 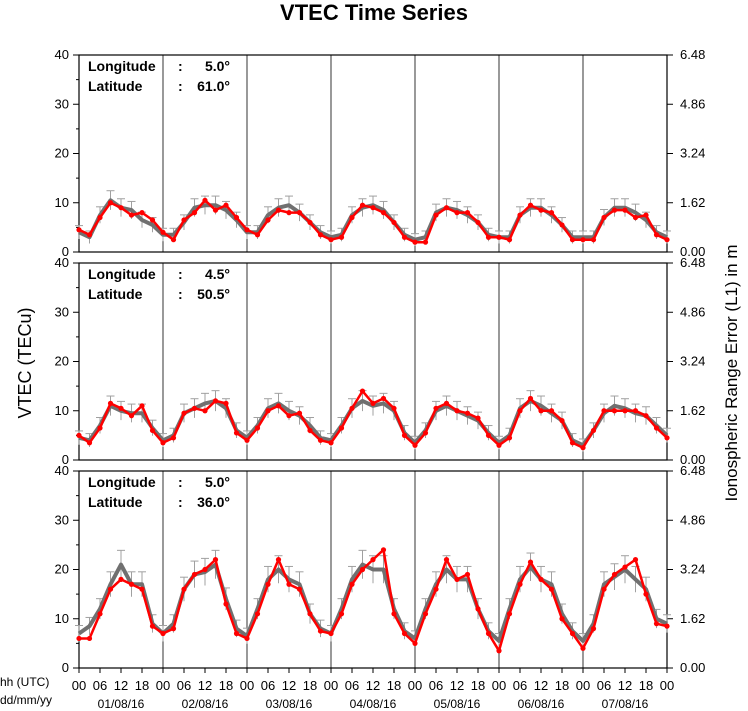 What do you see at coordinates (24, 682) in the screenshot?
I see `x-axis-row1-label: hh (UTC)` at bounding box center [24, 682].